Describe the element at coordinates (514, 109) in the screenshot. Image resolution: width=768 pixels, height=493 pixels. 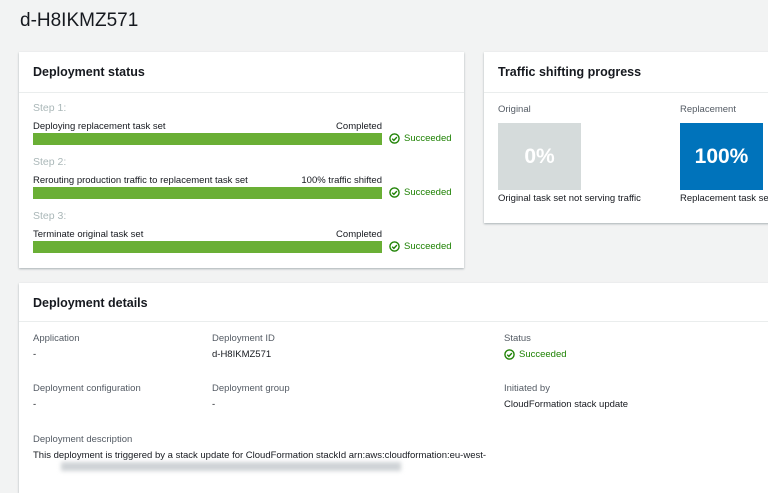
I see `original-label: Original` at that location.